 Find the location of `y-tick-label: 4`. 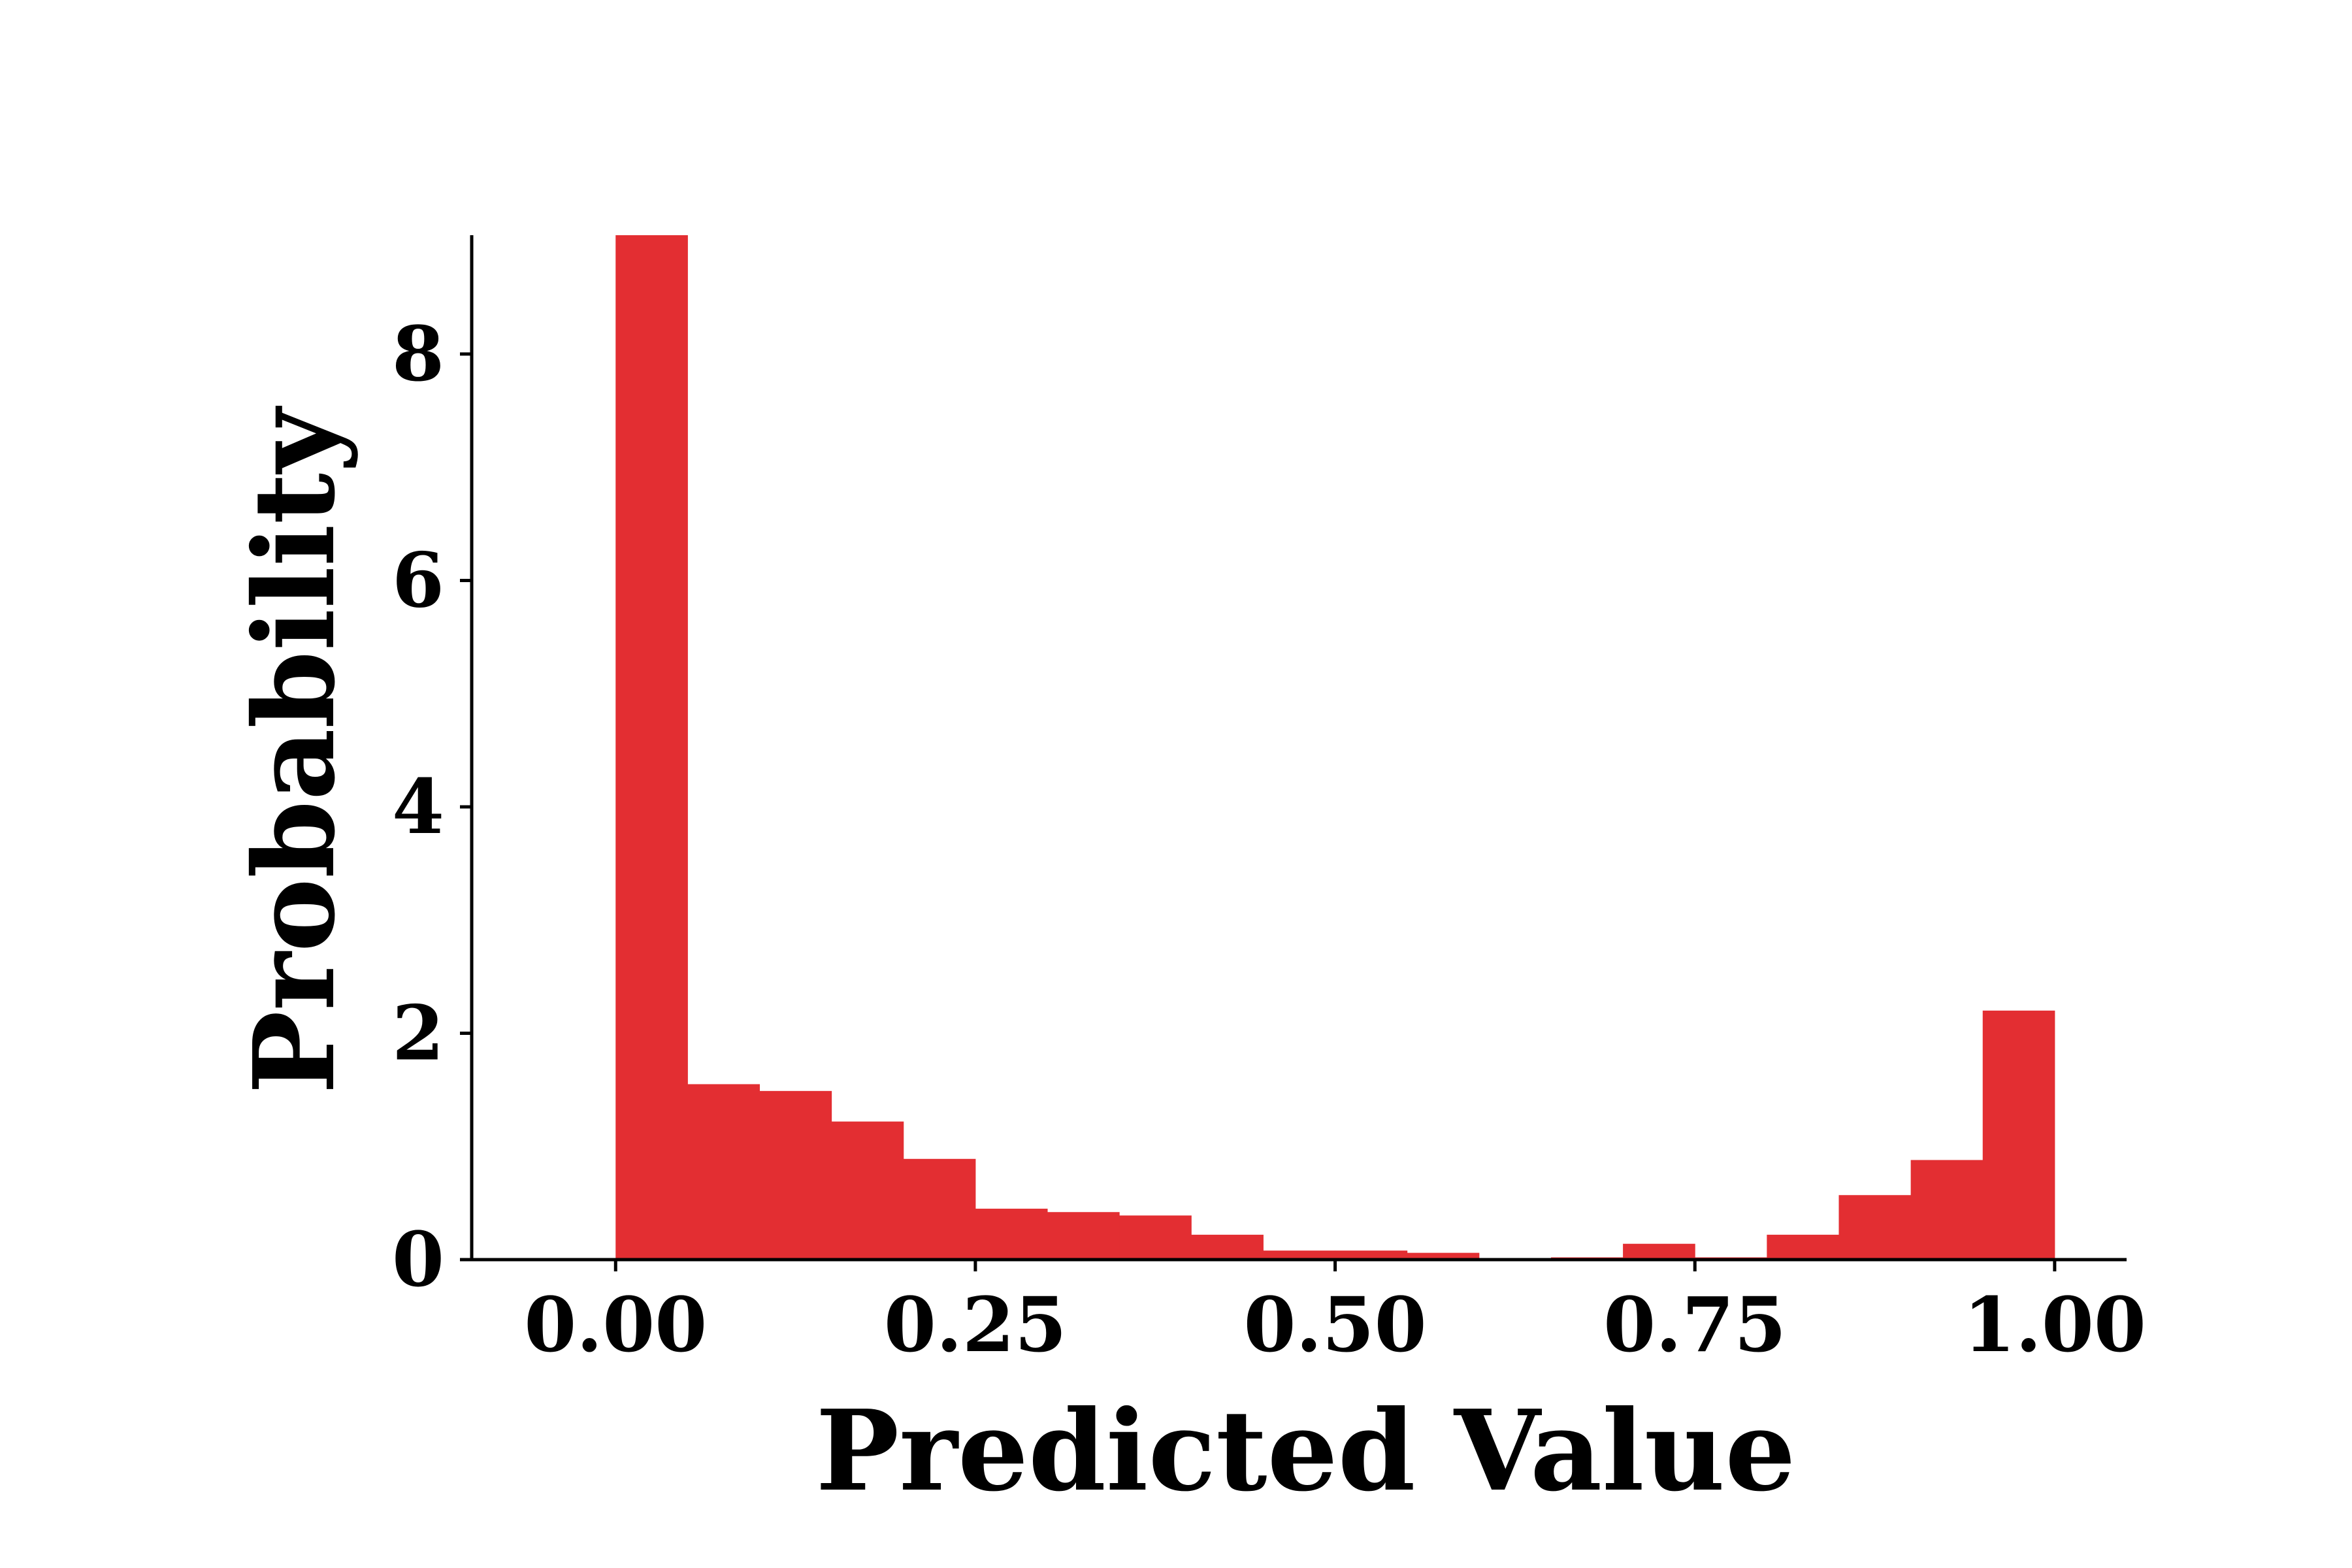

y-tick-label: 4 is located at coordinates (418, 807).